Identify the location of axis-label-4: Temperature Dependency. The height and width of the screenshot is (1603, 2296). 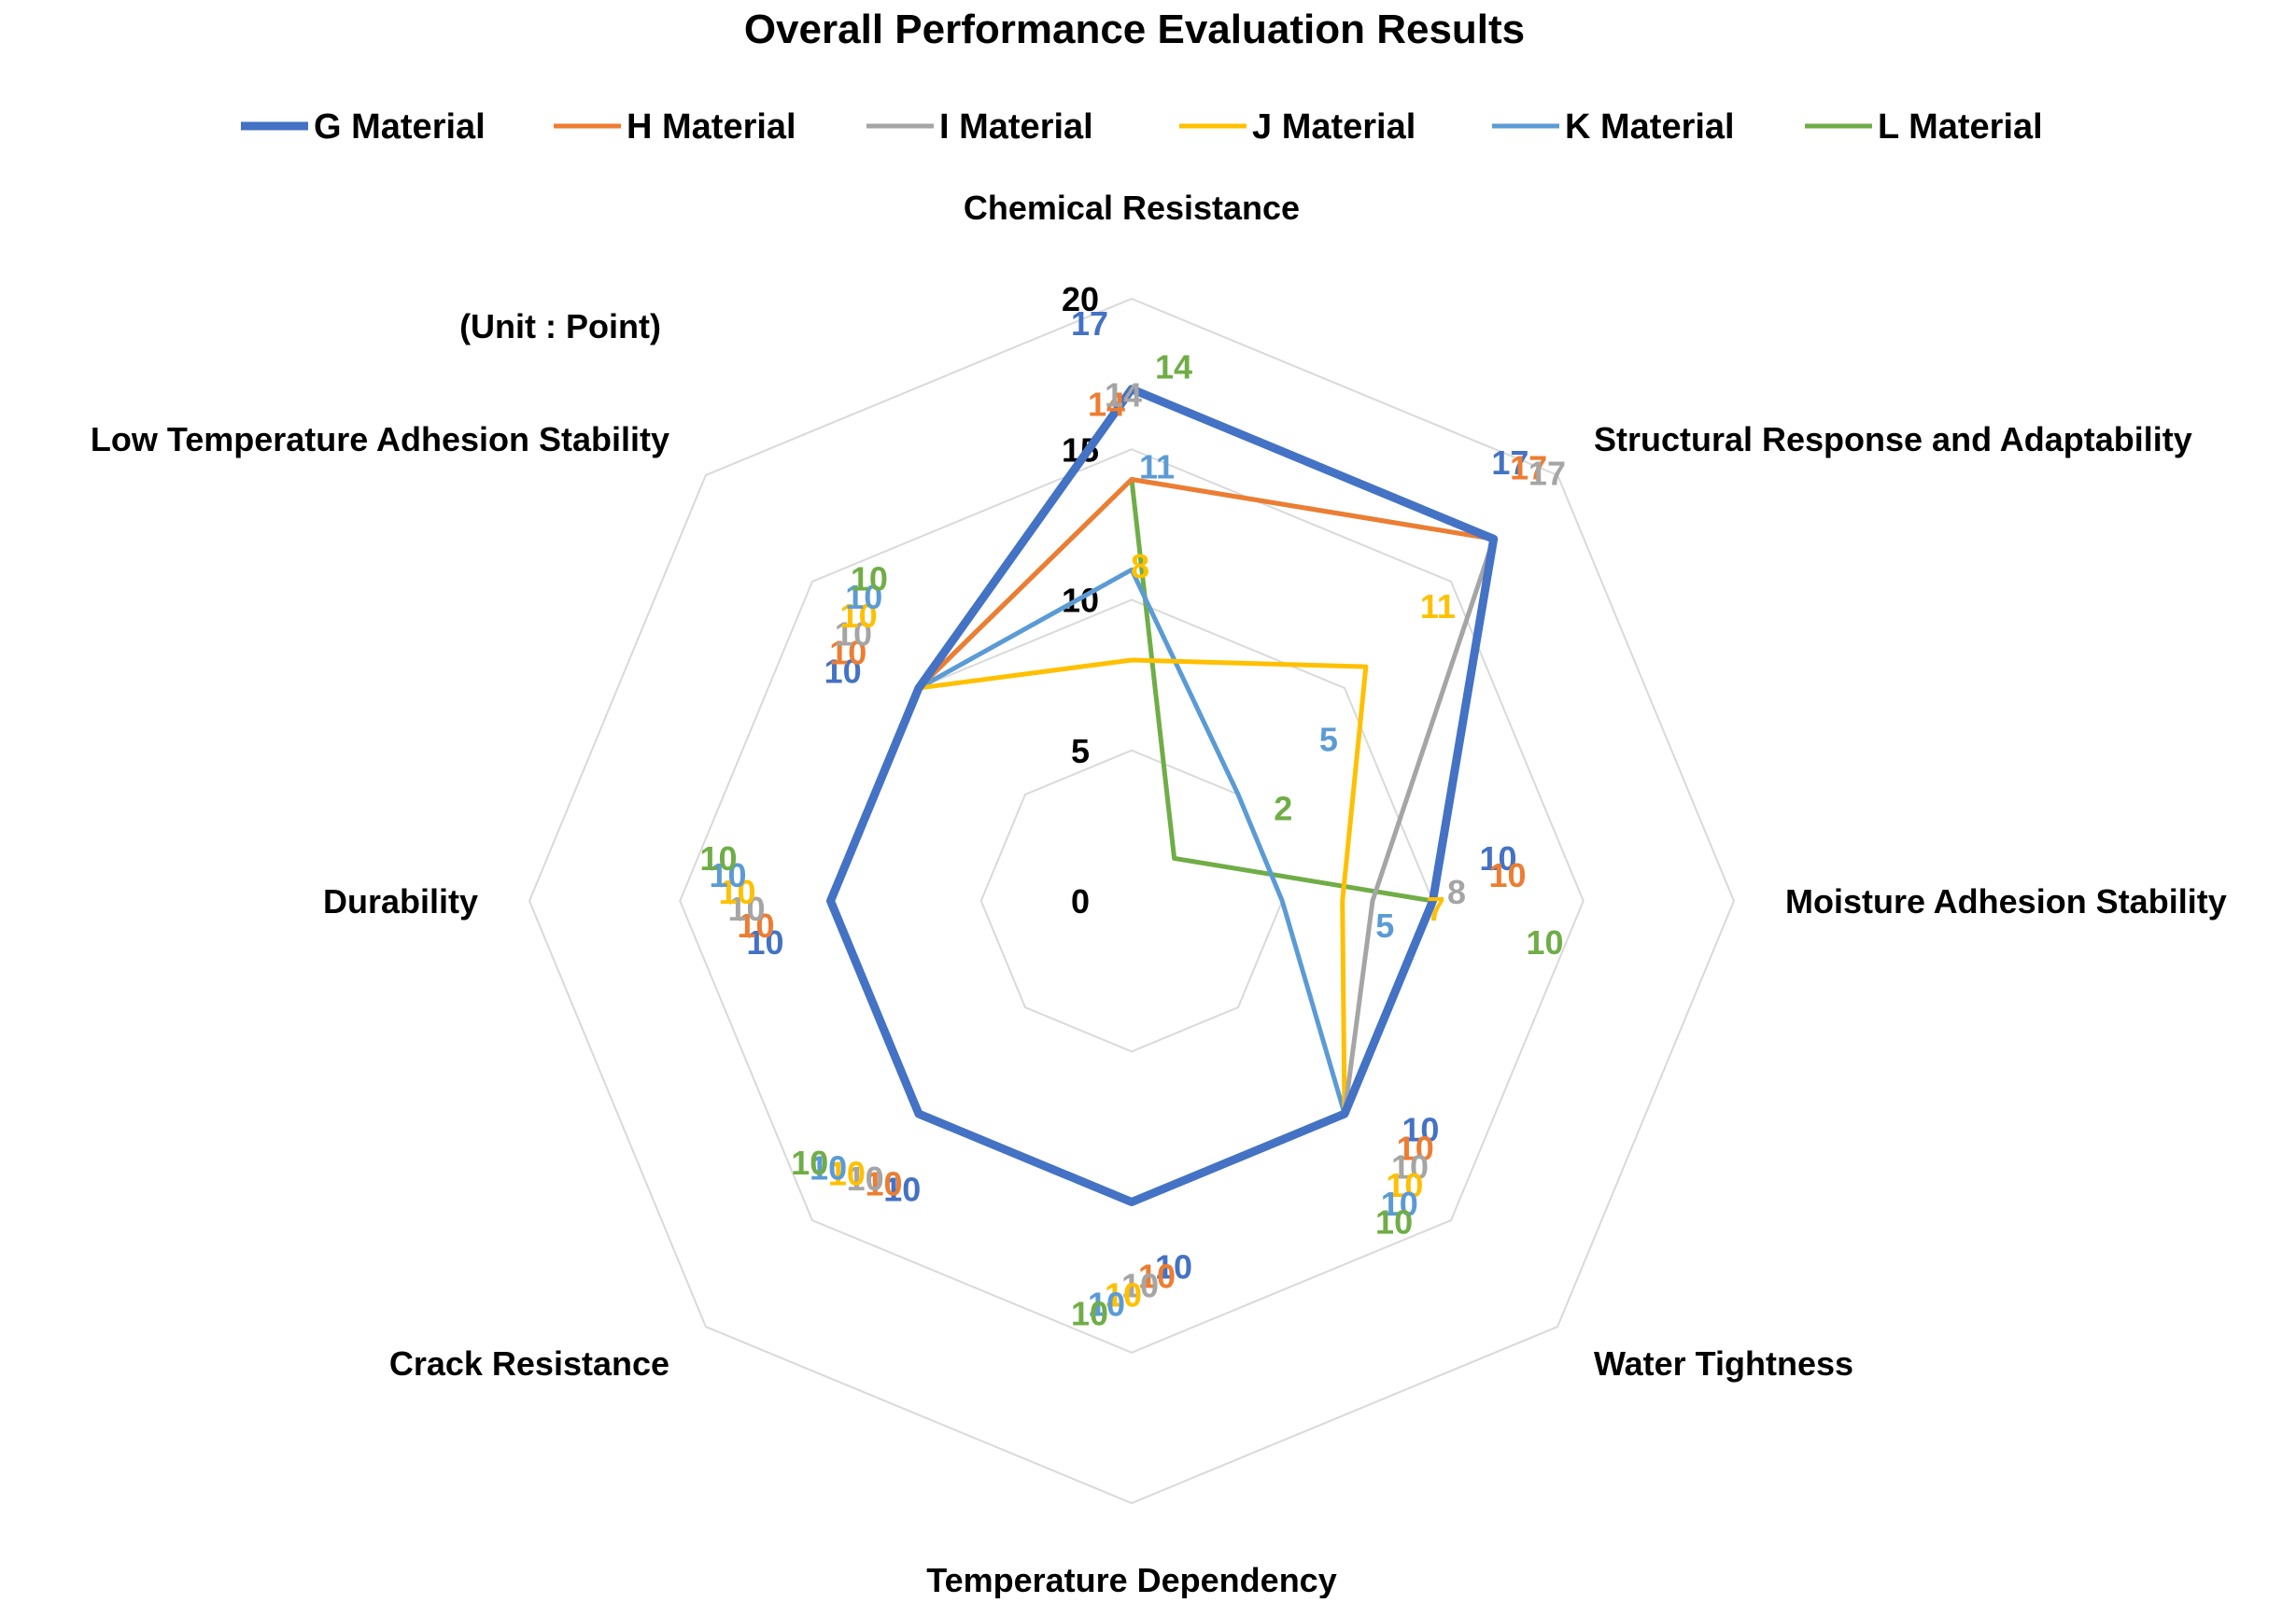
(1131, 1579).